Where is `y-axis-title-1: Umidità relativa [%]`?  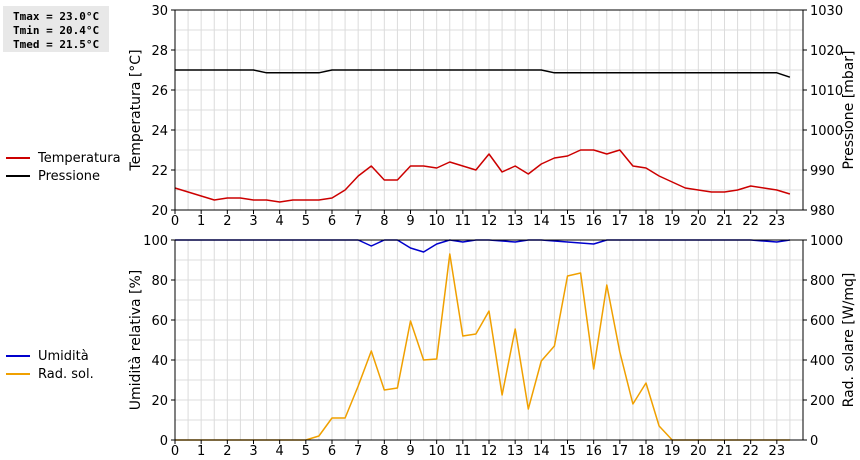
y-axis-title-1: Umidità relativa [%] is located at coordinates (136, 340).